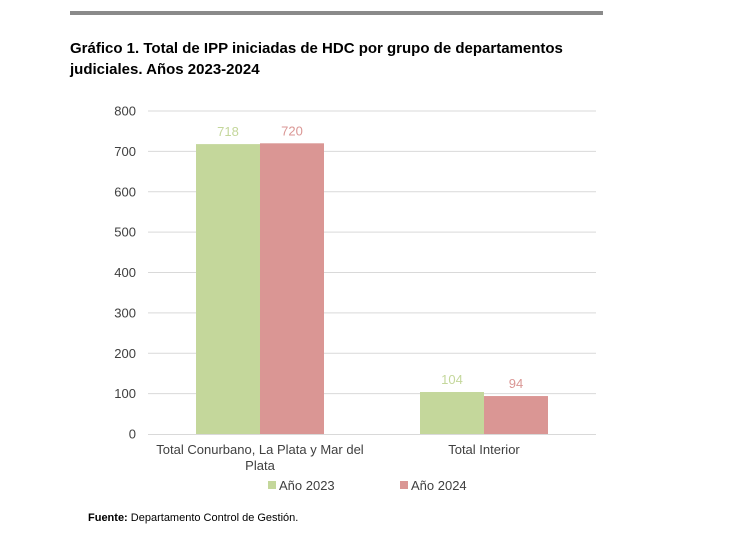 The height and width of the screenshot is (557, 743). Describe the element at coordinates (165, 69) in the screenshot. I see `chart-title-line-2: judiciales. Años 2023-2024` at that location.